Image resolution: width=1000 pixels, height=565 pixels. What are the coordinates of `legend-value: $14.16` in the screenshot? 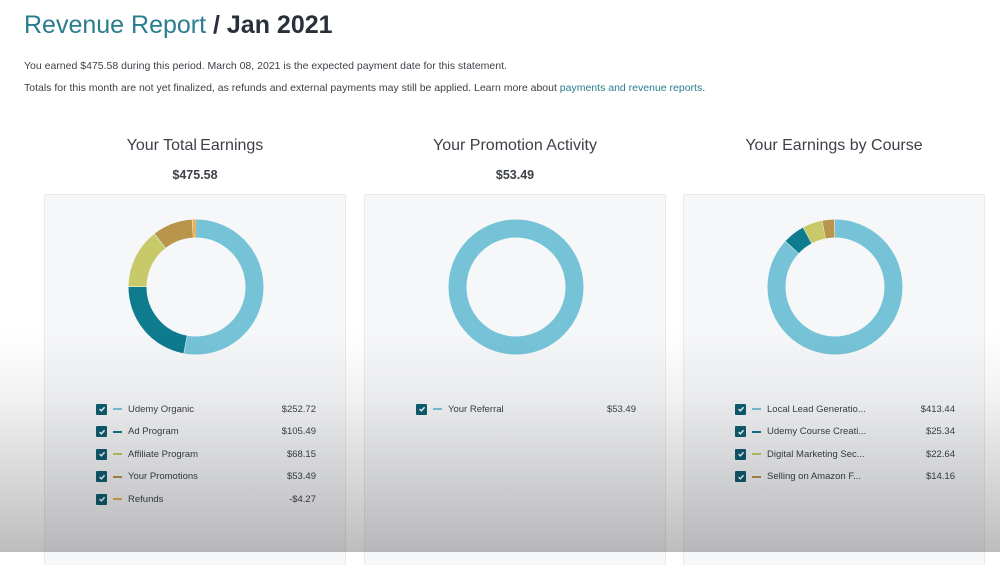 It's located at (940, 477).